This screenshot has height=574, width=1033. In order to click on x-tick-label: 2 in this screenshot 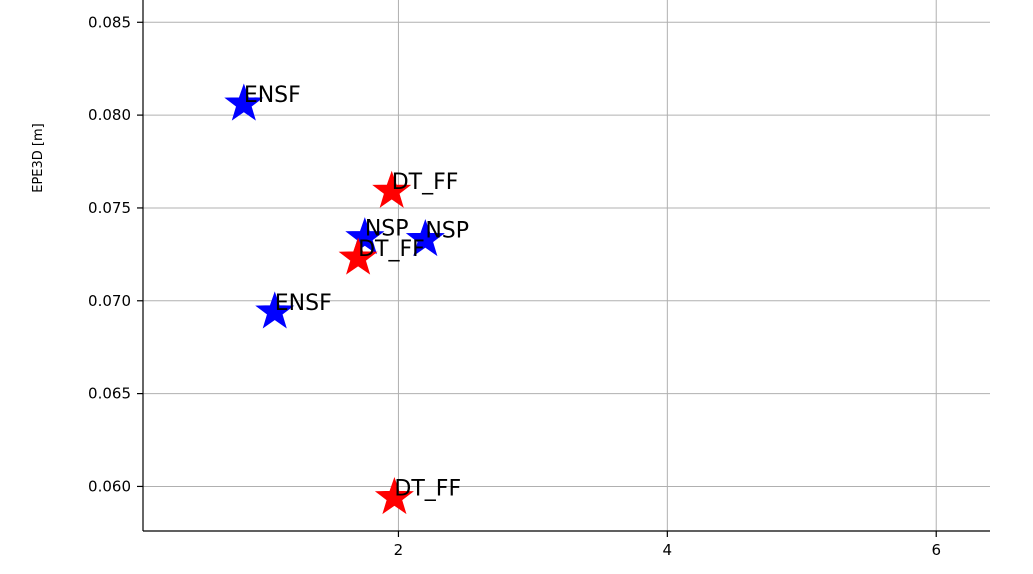, I will do `click(399, 550)`.